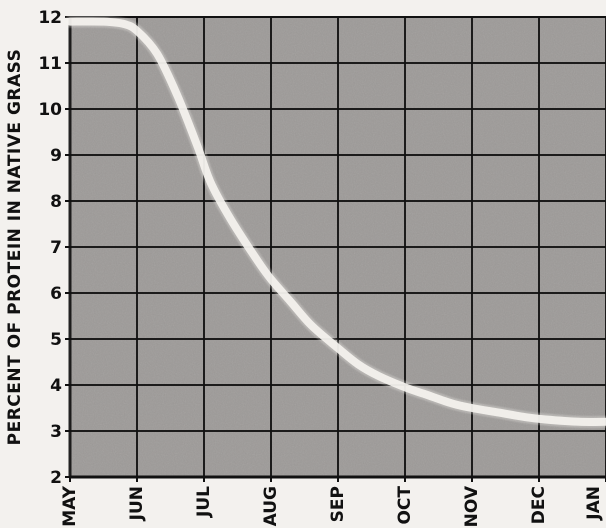  What do you see at coordinates (472, 506) in the screenshot?
I see `x-tick-label: NOV` at bounding box center [472, 506].